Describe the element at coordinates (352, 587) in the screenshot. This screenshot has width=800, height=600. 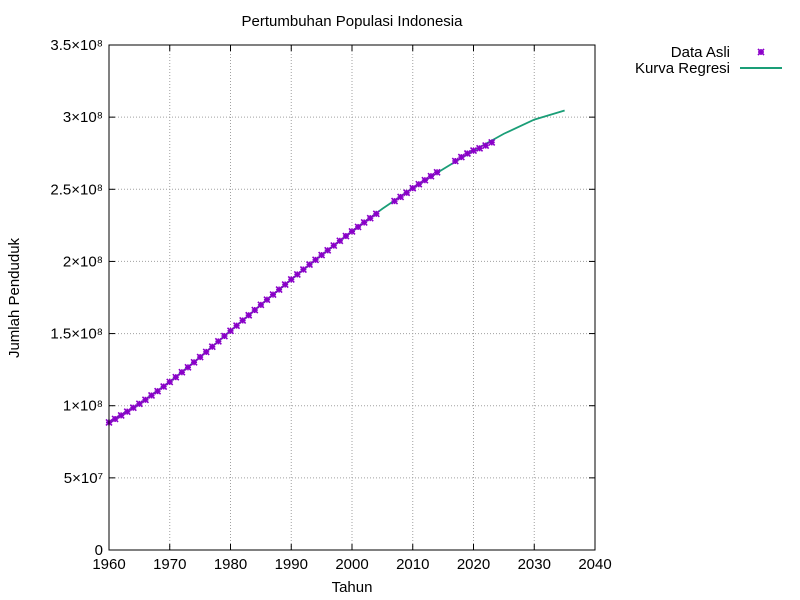
I see `x-axis-label: Tahun` at that location.